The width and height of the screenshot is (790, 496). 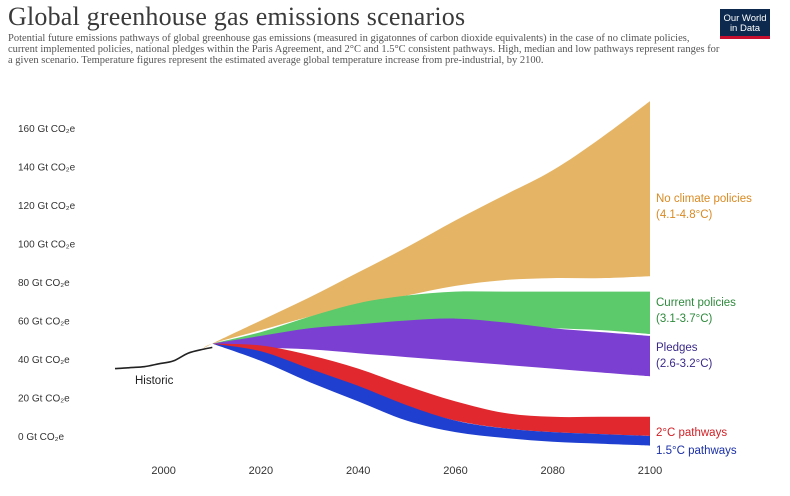 What do you see at coordinates (44, 360) in the screenshot?
I see `y-tick-label: 40 Gt CO₂e` at bounding box center [44, 360].